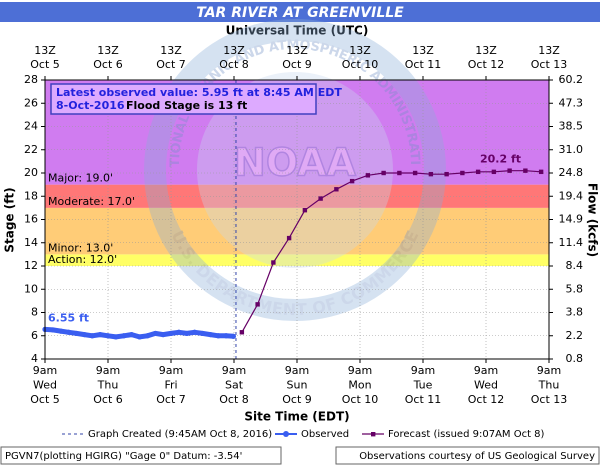 The image size is (600, 465). What do you see at coordinates (575, 335) in the screenshot?
I see `y2-tick-label: 2.2` at bounding box center [575, 335].